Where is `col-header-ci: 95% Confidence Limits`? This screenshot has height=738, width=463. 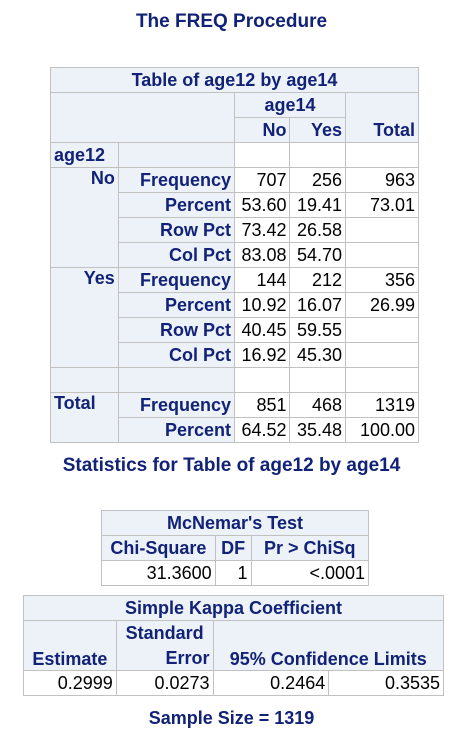 col-header-ci: 95% Confidence Limits is located at coordinates (328, 645).